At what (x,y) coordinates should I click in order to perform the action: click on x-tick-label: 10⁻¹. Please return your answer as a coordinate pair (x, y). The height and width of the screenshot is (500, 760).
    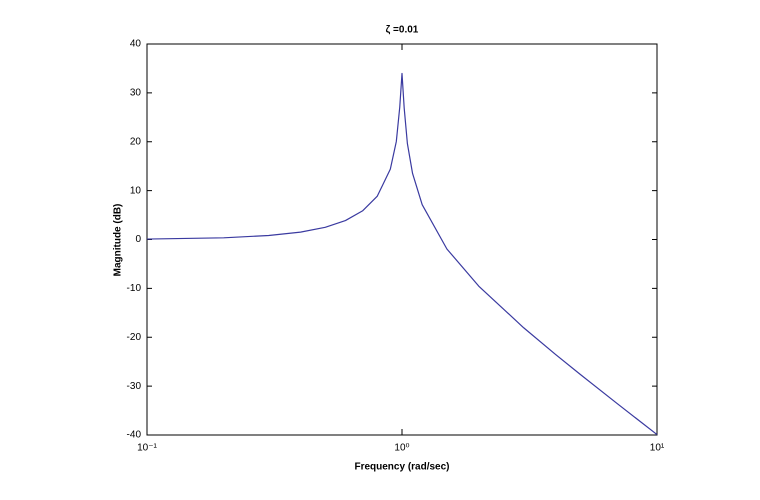
    Looking at the image, I should click on (147, 448).